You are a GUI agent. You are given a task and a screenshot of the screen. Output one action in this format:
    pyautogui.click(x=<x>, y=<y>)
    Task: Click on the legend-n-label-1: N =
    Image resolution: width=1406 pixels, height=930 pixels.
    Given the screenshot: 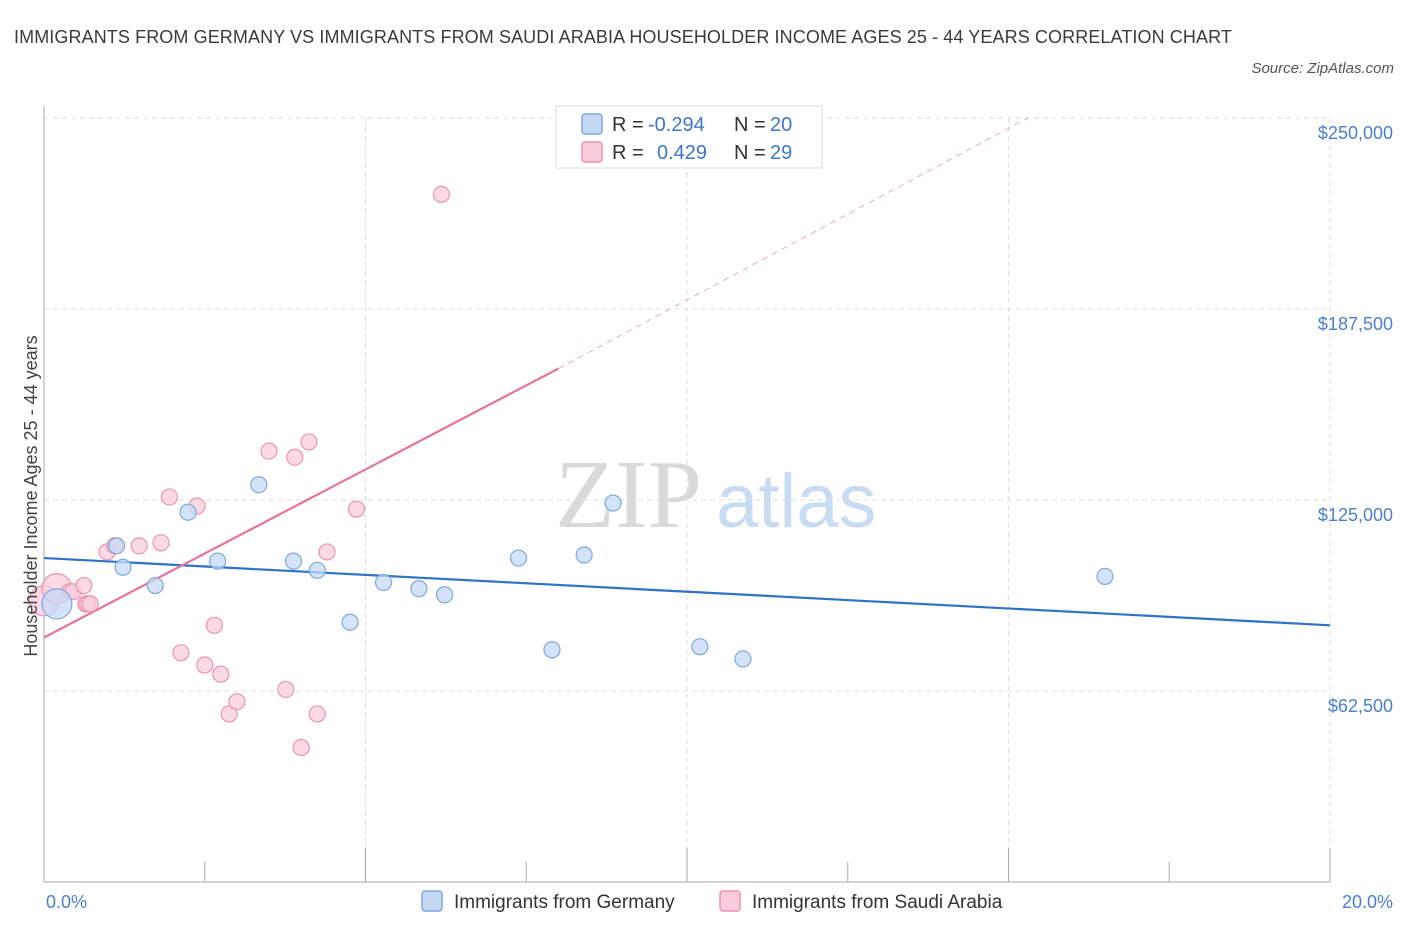 What is the action you would take?
    pyautogui.click(x=750, y=125)
    